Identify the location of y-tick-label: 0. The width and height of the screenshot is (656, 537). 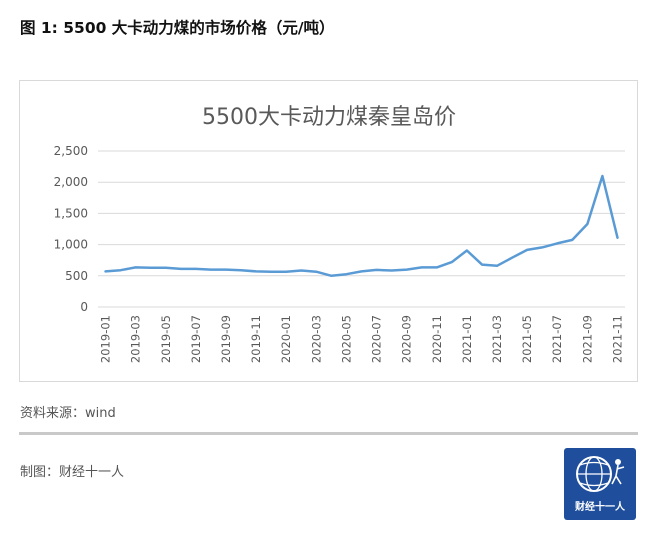
(84, 307).